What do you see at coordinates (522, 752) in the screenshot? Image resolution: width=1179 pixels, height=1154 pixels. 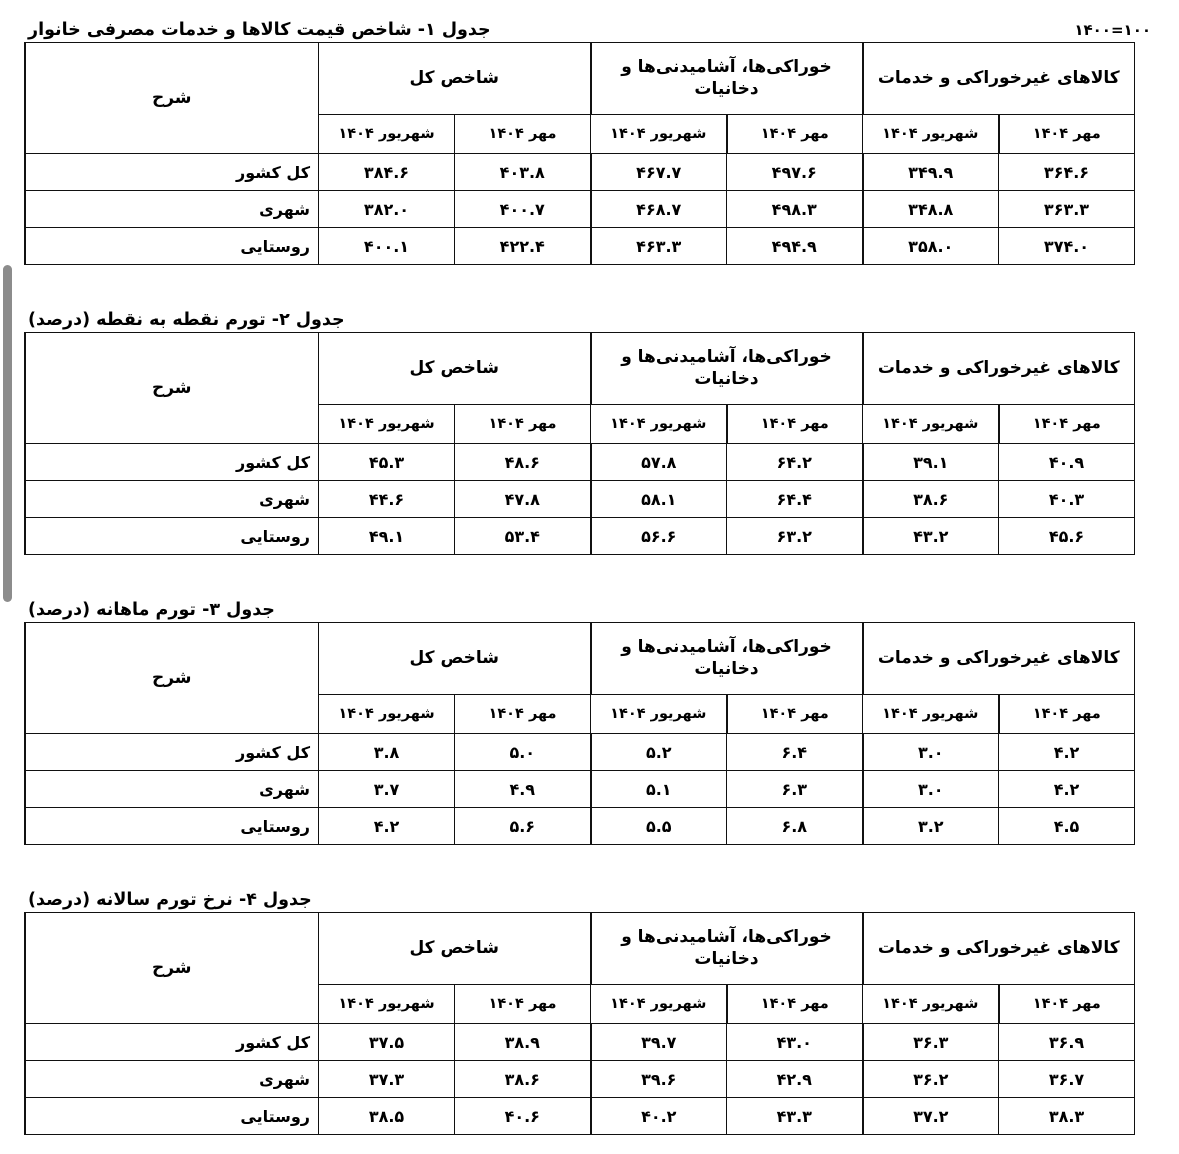 I see `data-cell: ۵.۰` at bounding box center [522, 752].